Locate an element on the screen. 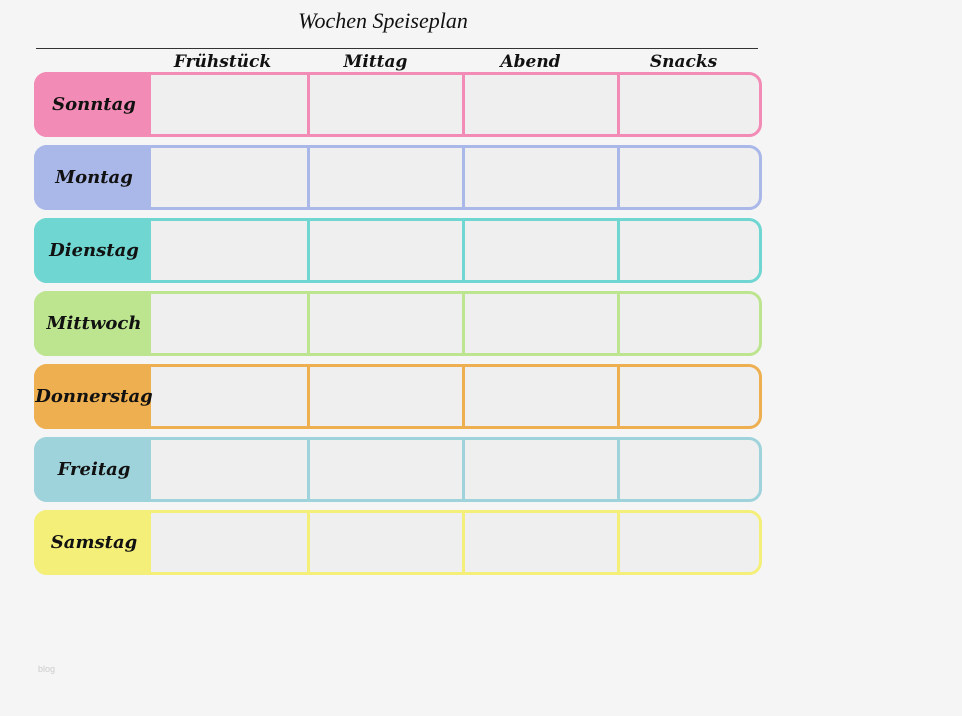 The image size is (962, 716). title: Wochen Speiseplan is located at coordinates (383, 20).